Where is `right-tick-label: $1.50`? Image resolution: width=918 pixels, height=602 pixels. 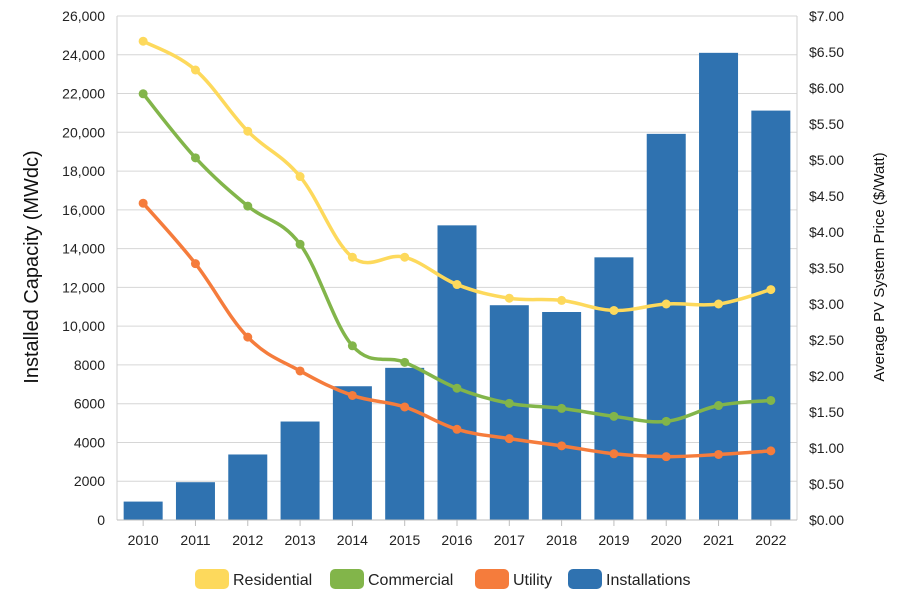
right-tick-label: $1.50 is located at coordinates (826, 412).